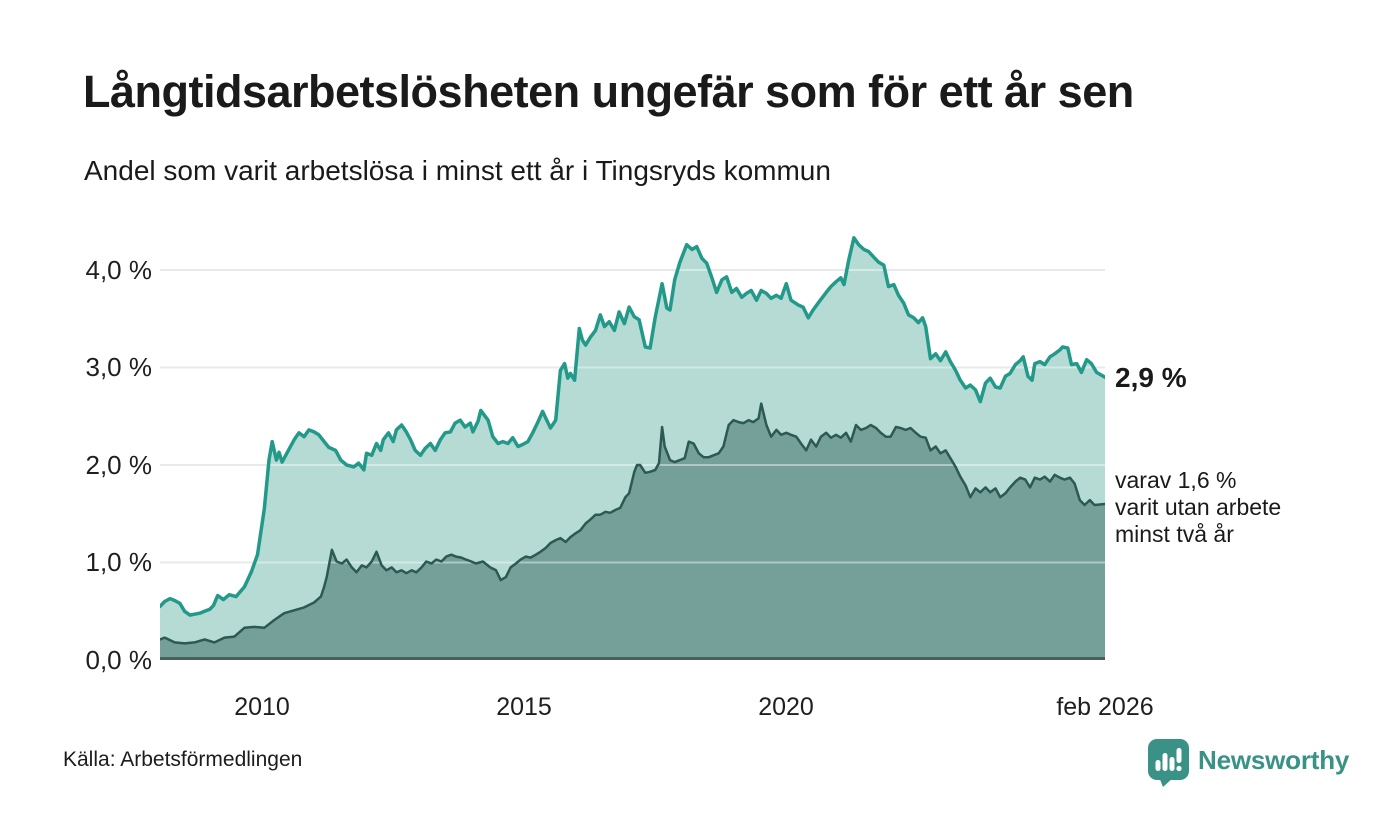  I want to click on x-axis-tick-label-2010: 2010, so click(262, 707).